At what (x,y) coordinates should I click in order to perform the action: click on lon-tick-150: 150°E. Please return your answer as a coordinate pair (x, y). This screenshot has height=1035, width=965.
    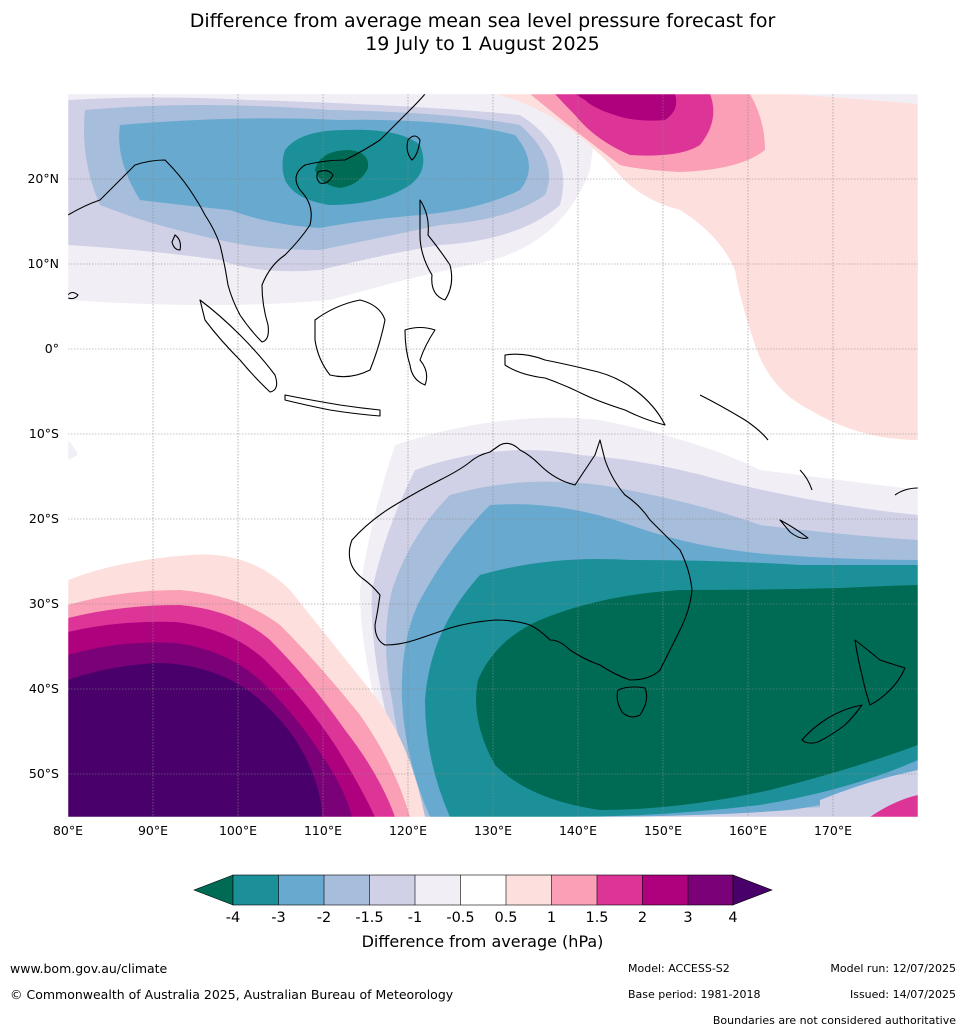
    Looking at the image, I should click on (663, 830).